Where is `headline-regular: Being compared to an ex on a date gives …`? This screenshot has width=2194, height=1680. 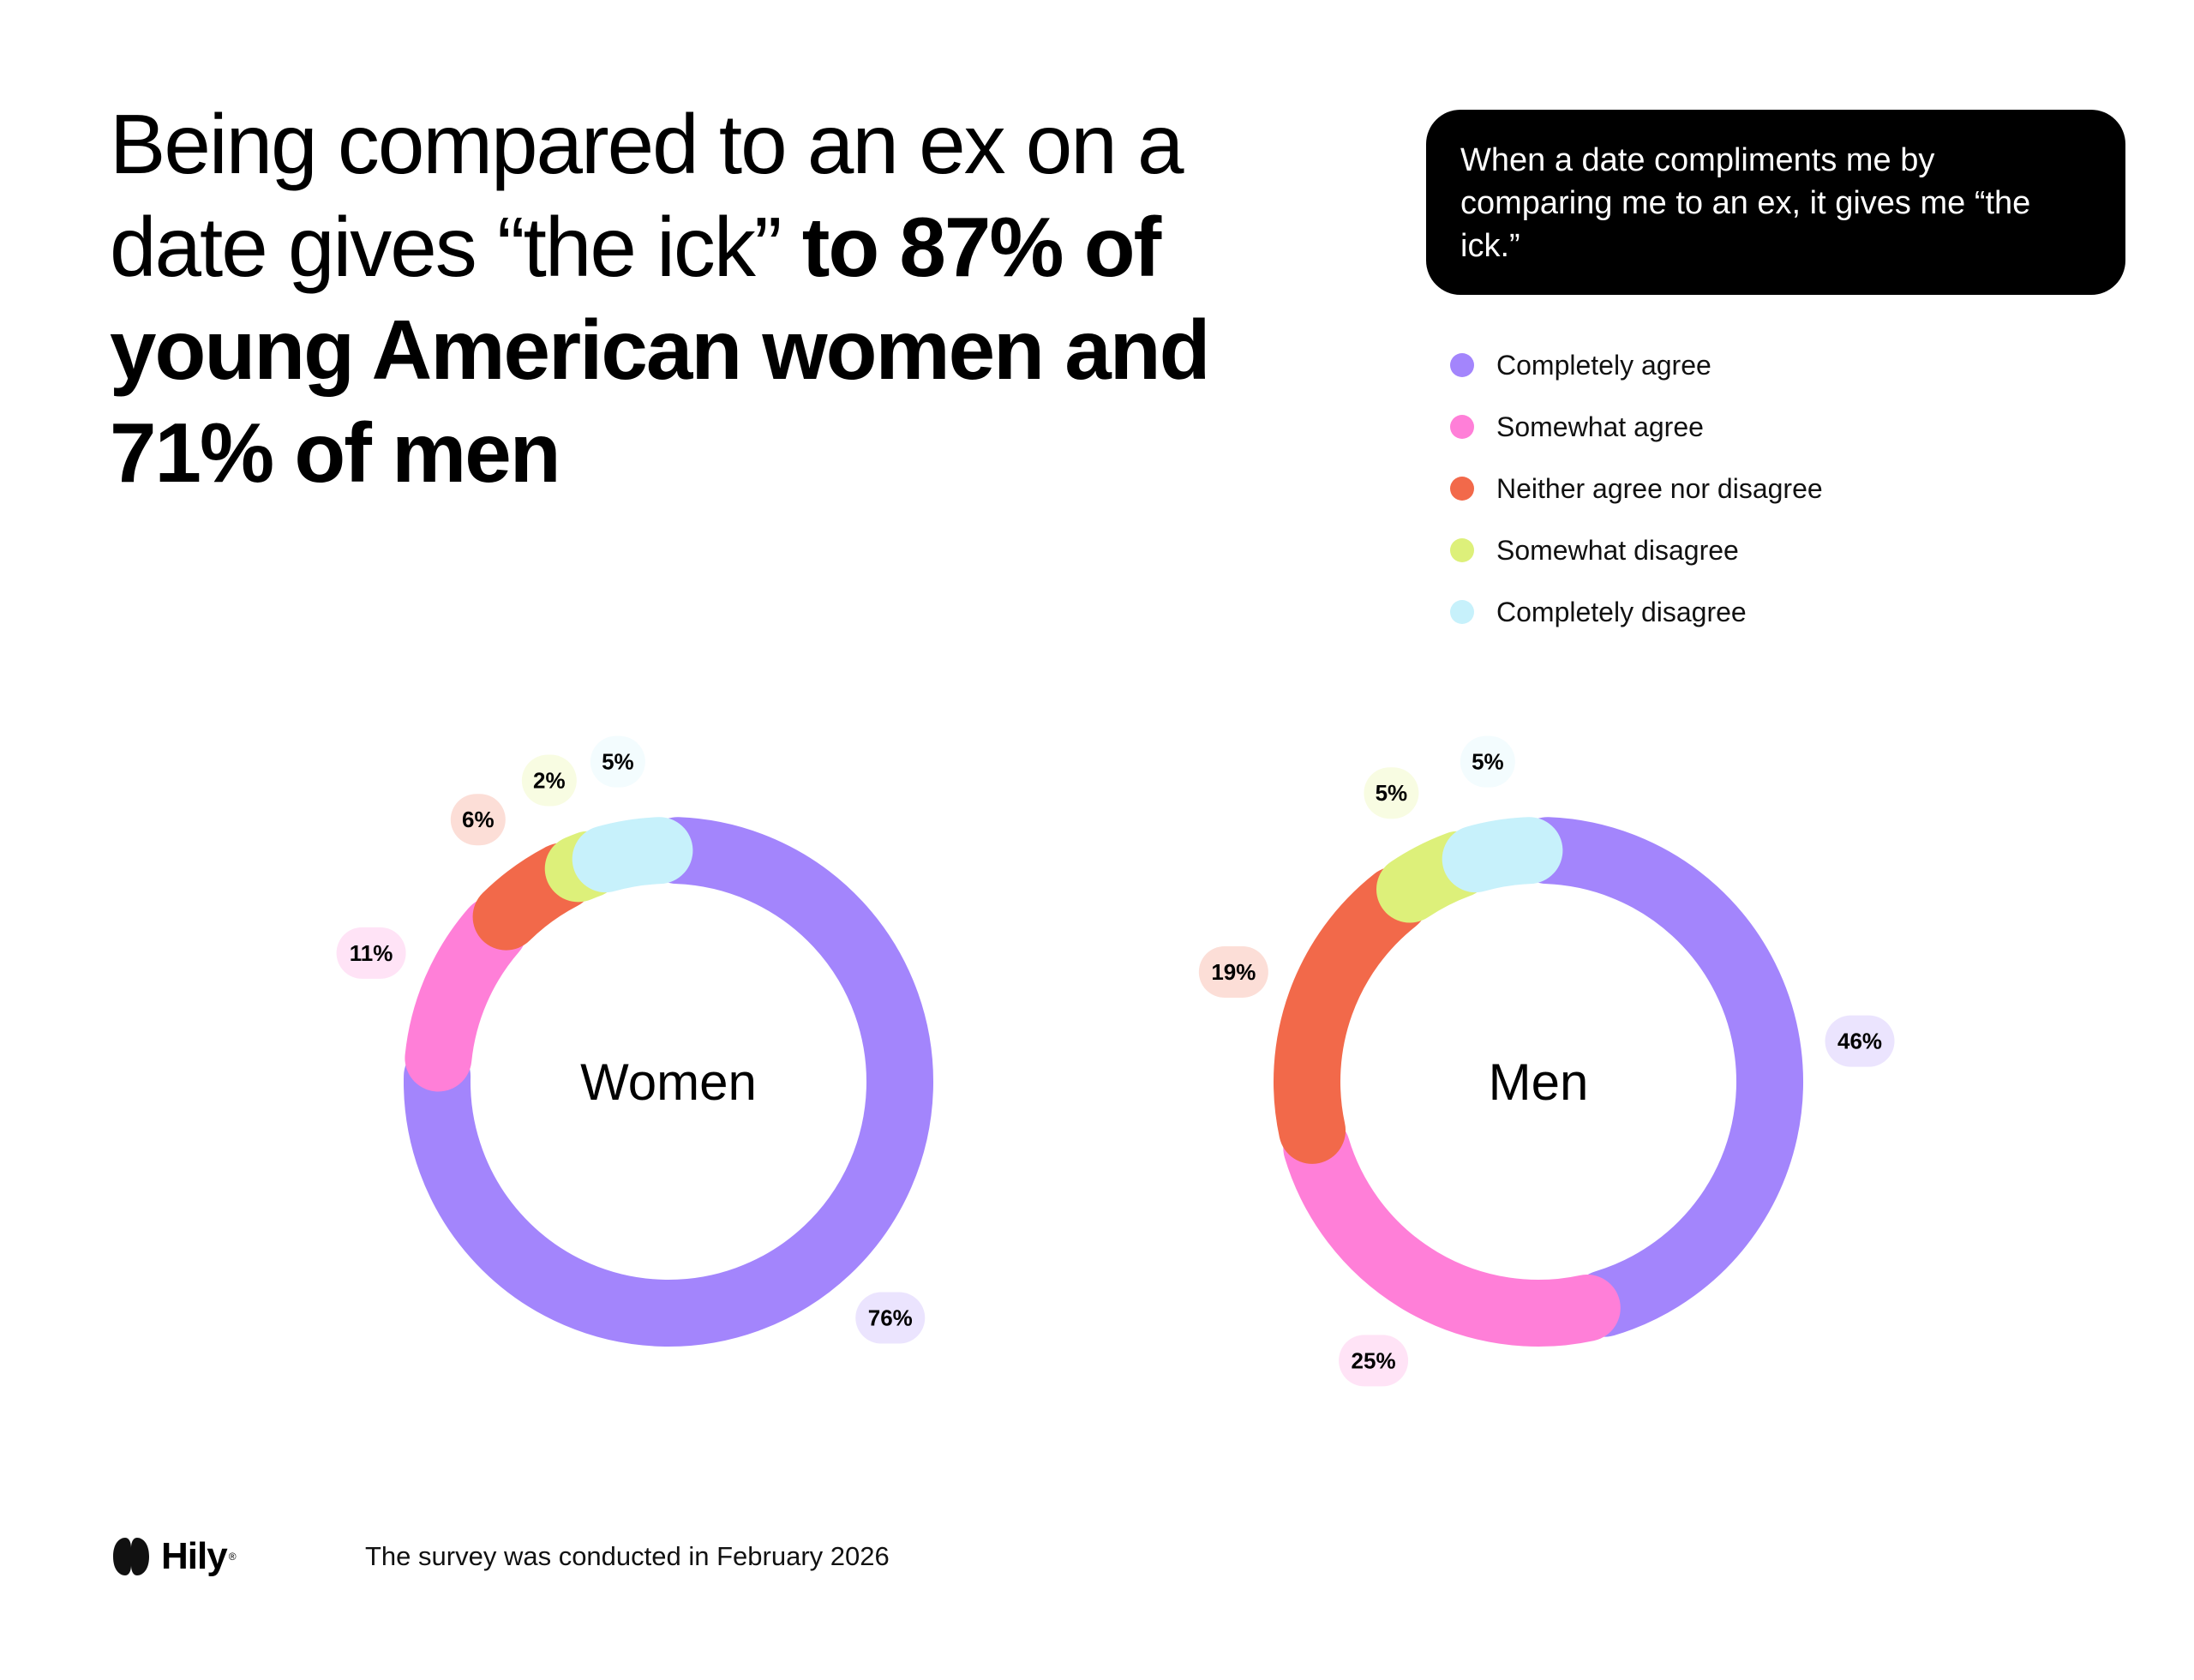
headline-regular: Being compared to an ex on a date gives … is located at coordinates (647, 195).